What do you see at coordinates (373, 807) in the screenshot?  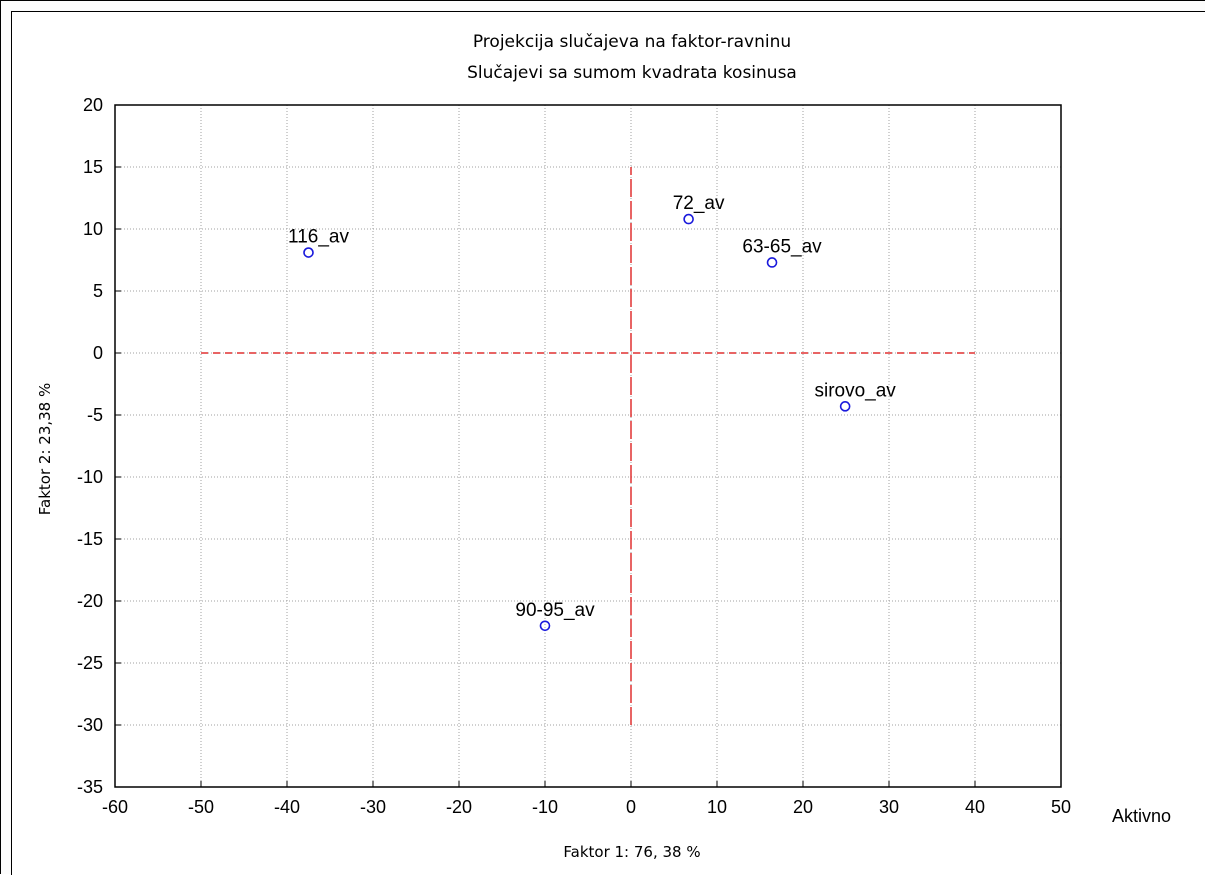 I see `x-tick-label: -30` at bounding box center [373, 807].